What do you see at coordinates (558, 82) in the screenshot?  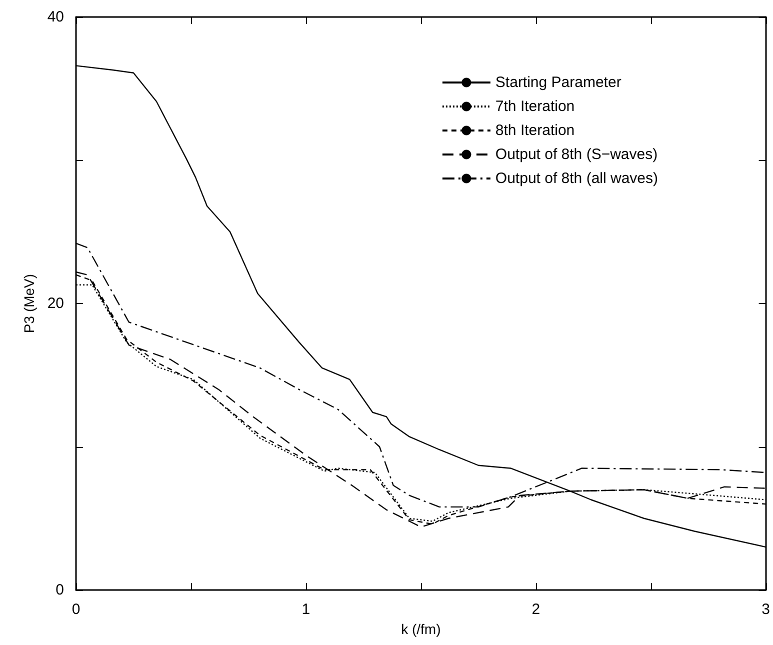 I see `legend-label: Starting Parameter` at bounding box center [558, 82].